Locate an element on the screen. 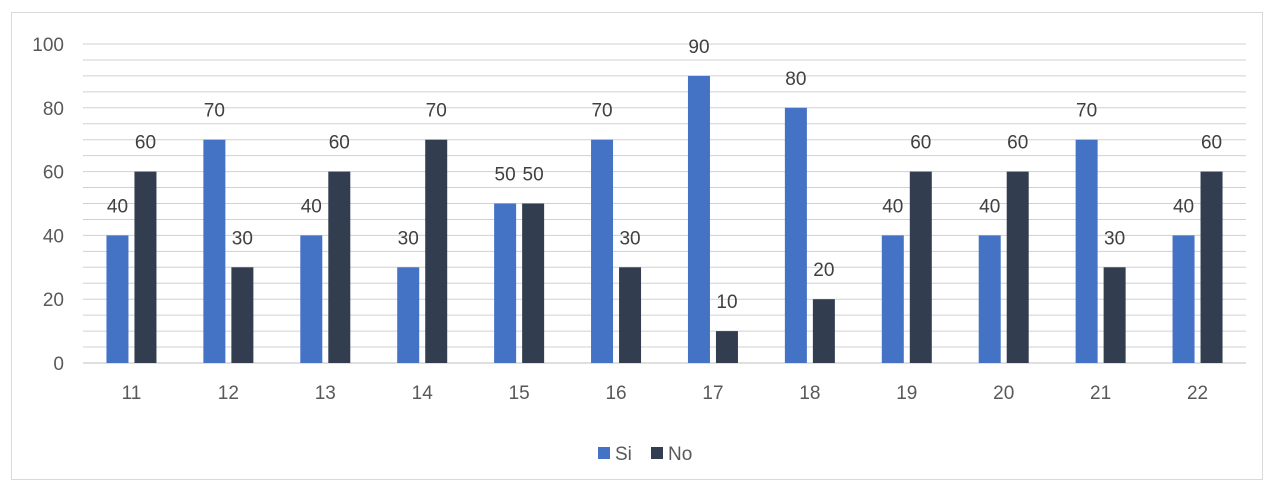 The width and height of the screenshot is (1264, 481). y-tick-label: 100 is located at coordinates (48, 45).